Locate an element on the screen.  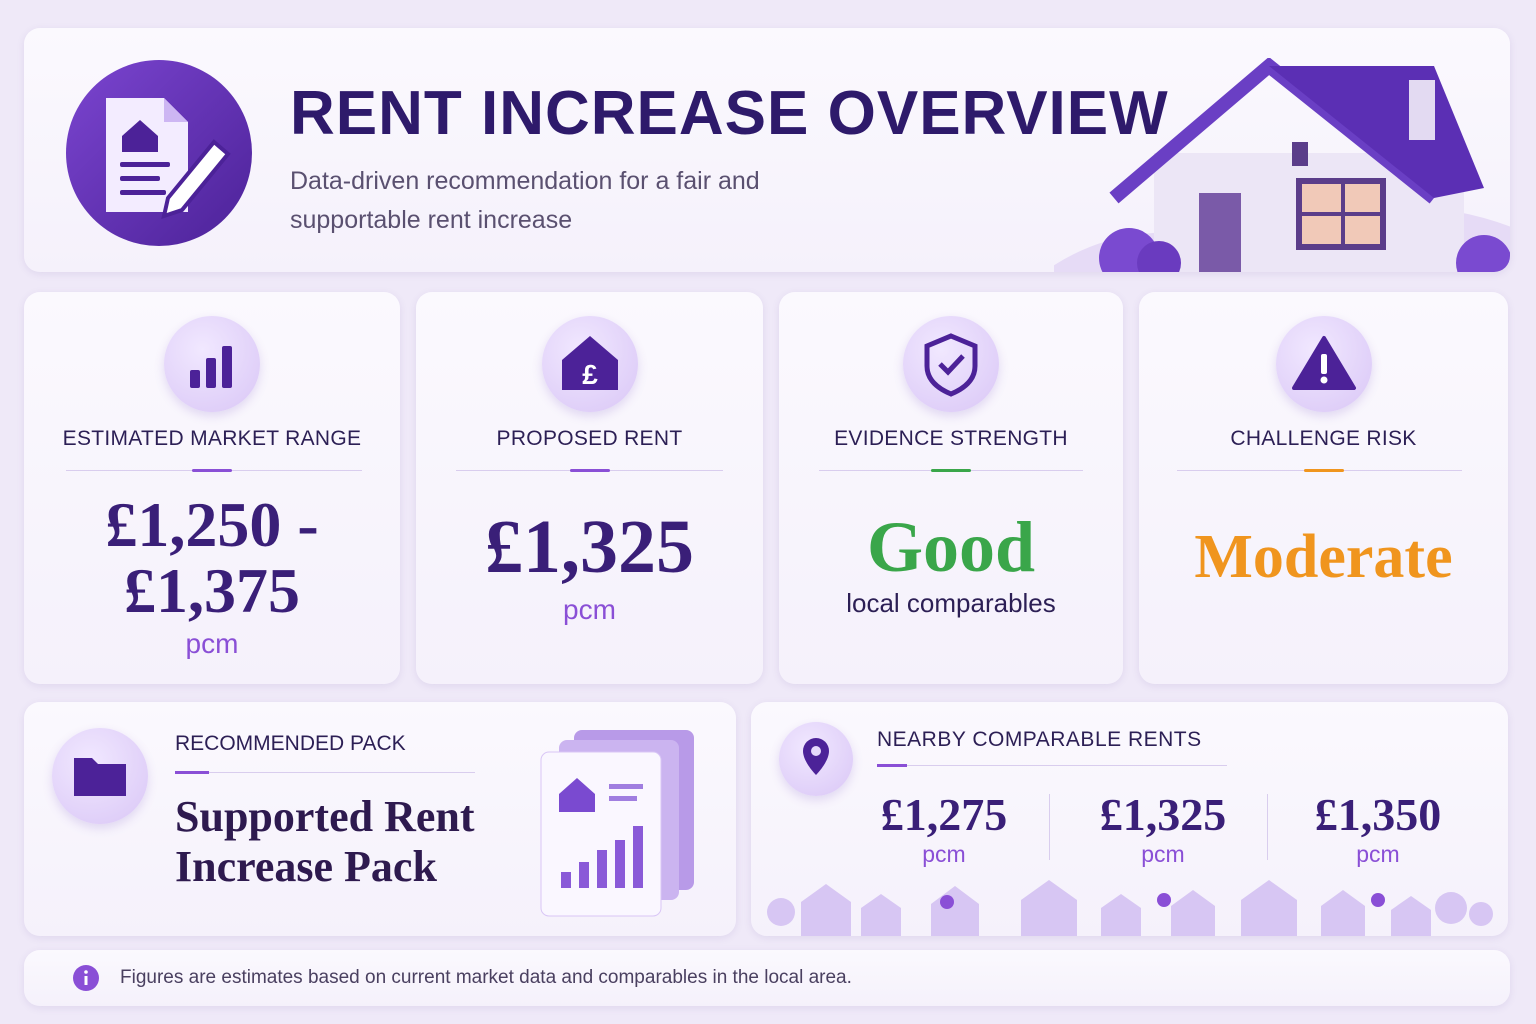
comparable-value: £1,325 is located at coordinates (1163, 814).